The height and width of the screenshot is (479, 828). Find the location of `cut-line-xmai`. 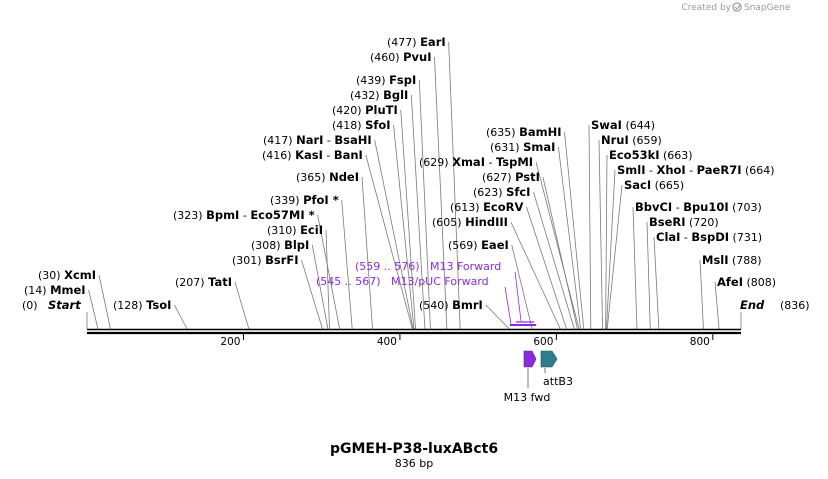

cut-line-xmai is located at coordinates (557, 245).